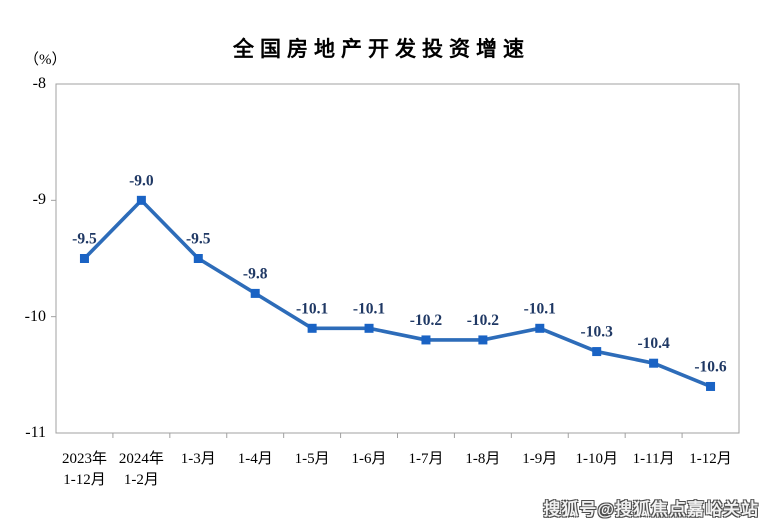 The height and width of the screenshot is (523, 763). I want to click on x-tick-label-line: 1-9月, so click(540, 459).